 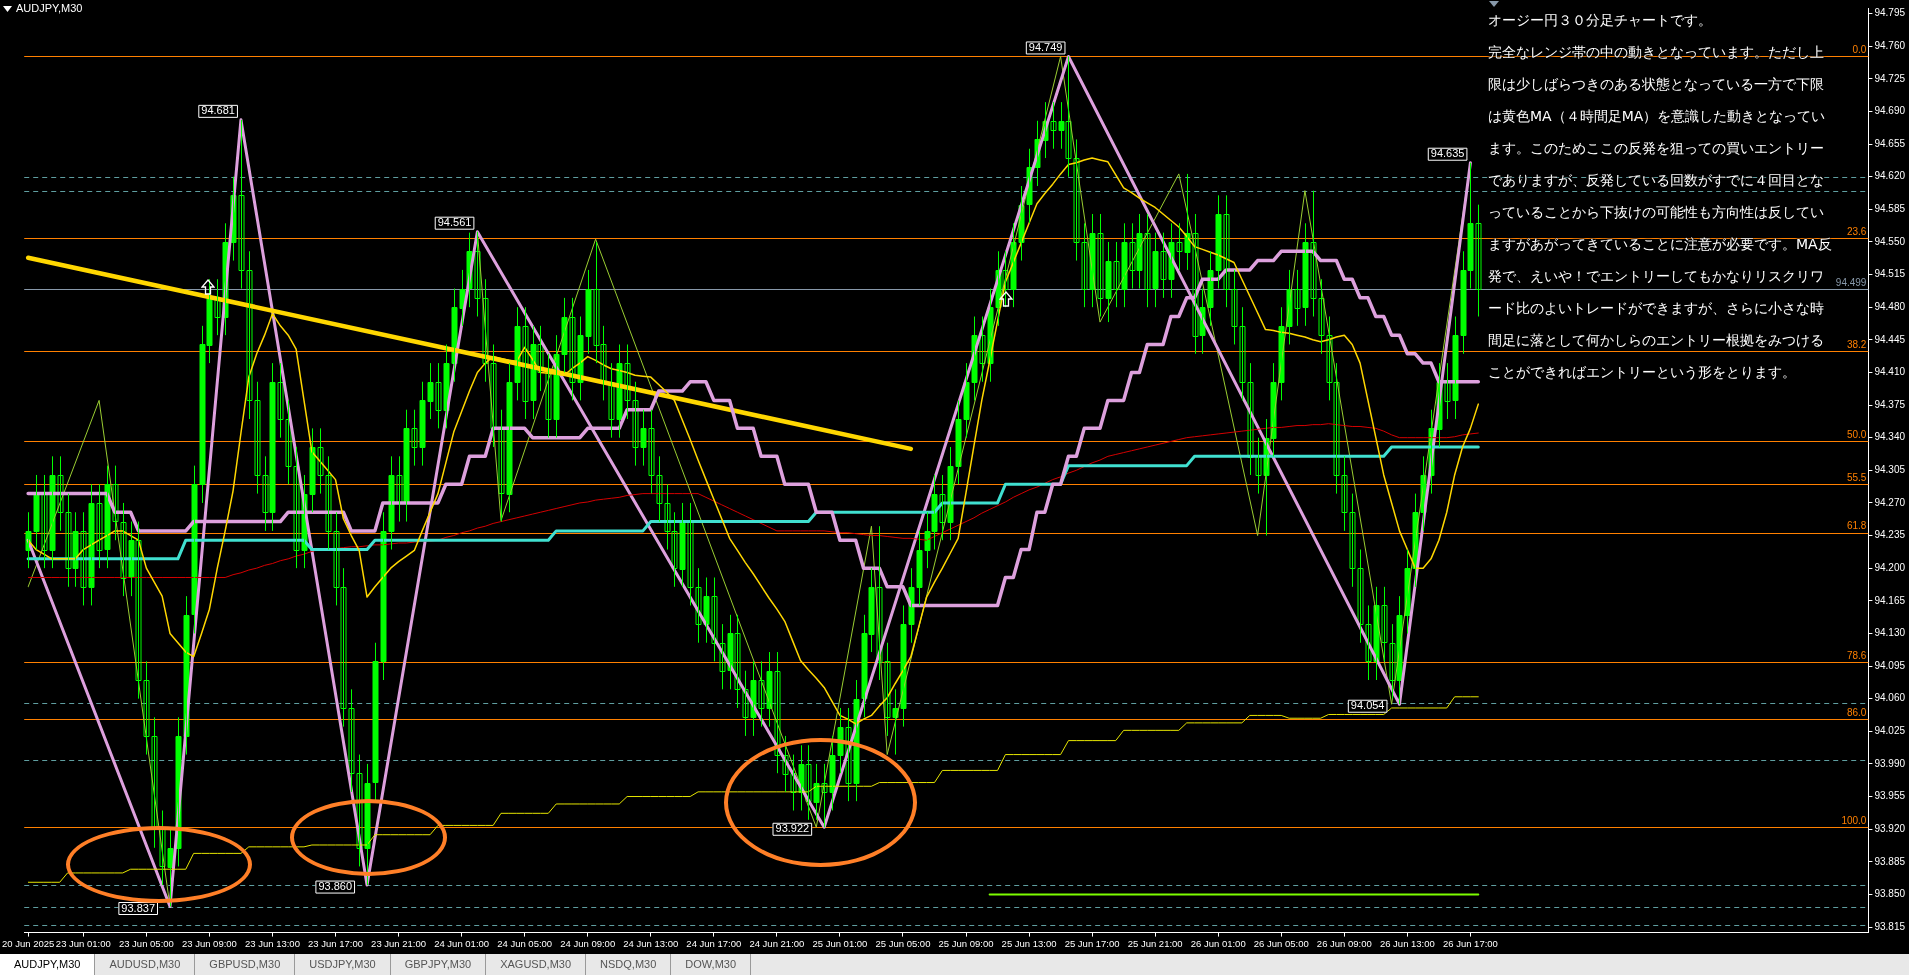 What do you see at coordinates (1856, 231) in the screenshot?
I see `annotation: 23.6` at bounding box center [1856, 231].